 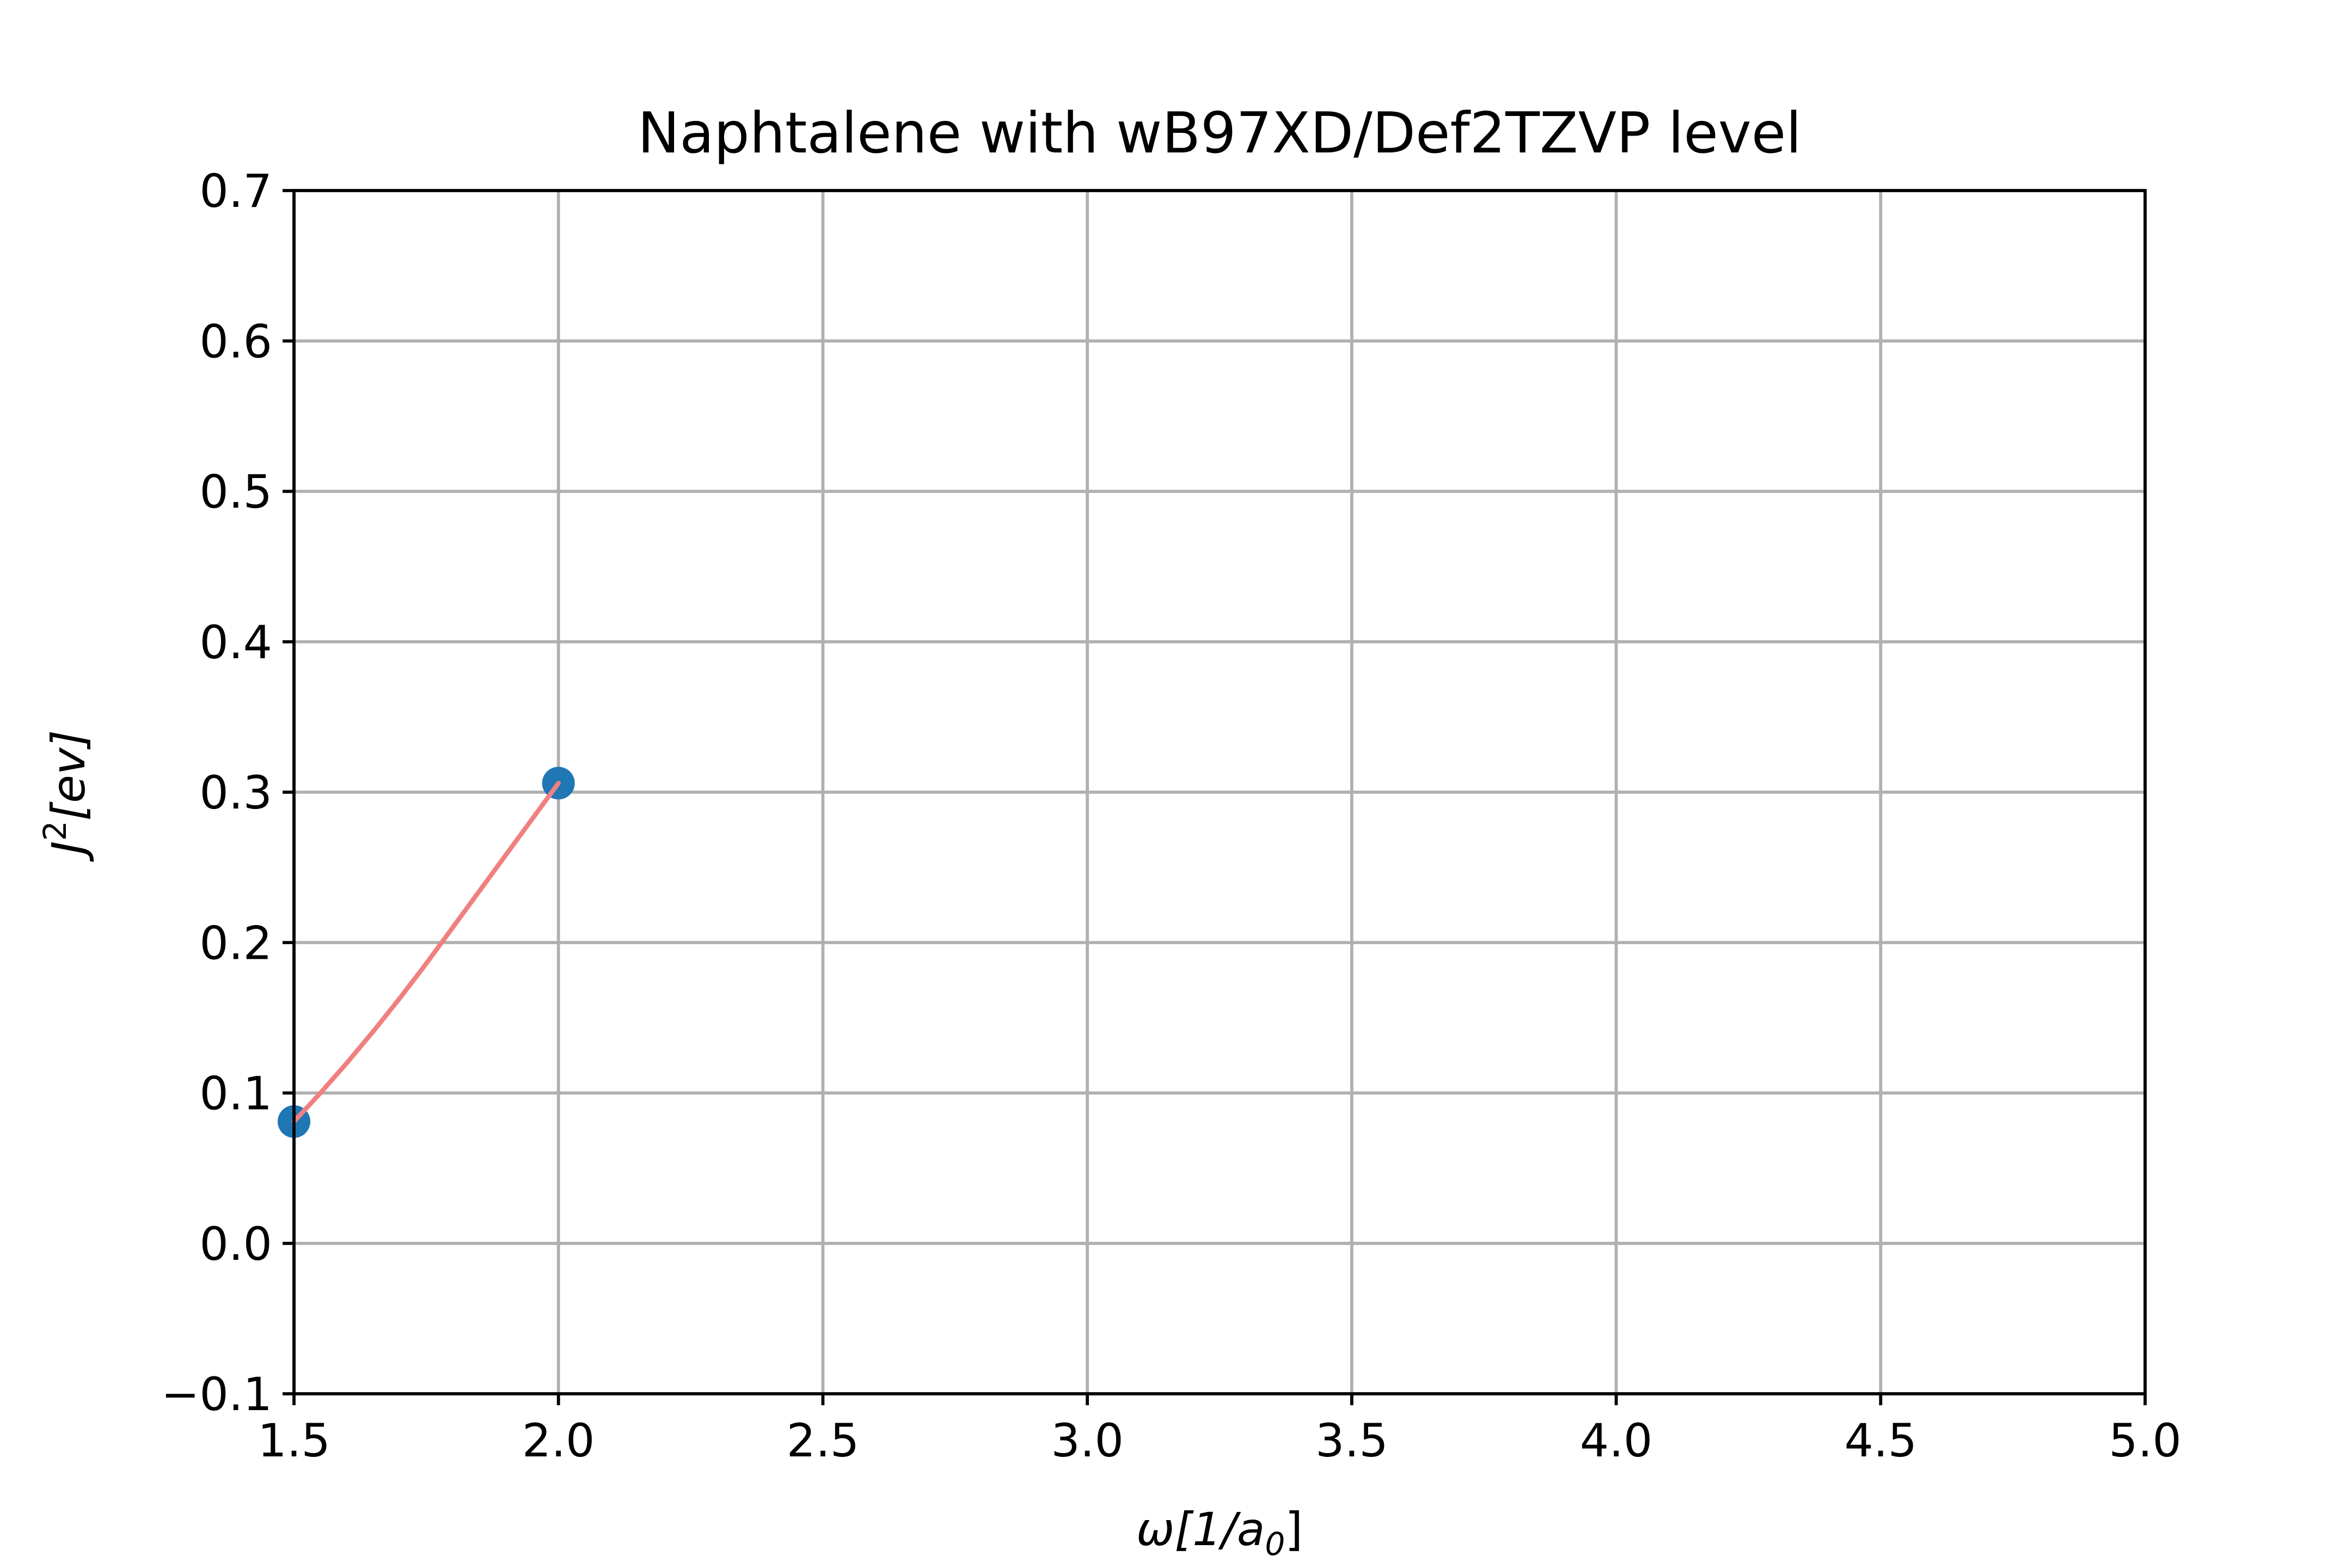 What do you see at coordinates (558, 1440) in the screenshot?
I see `x-tick-label: 2.0` at bounding box center [558, 1440].